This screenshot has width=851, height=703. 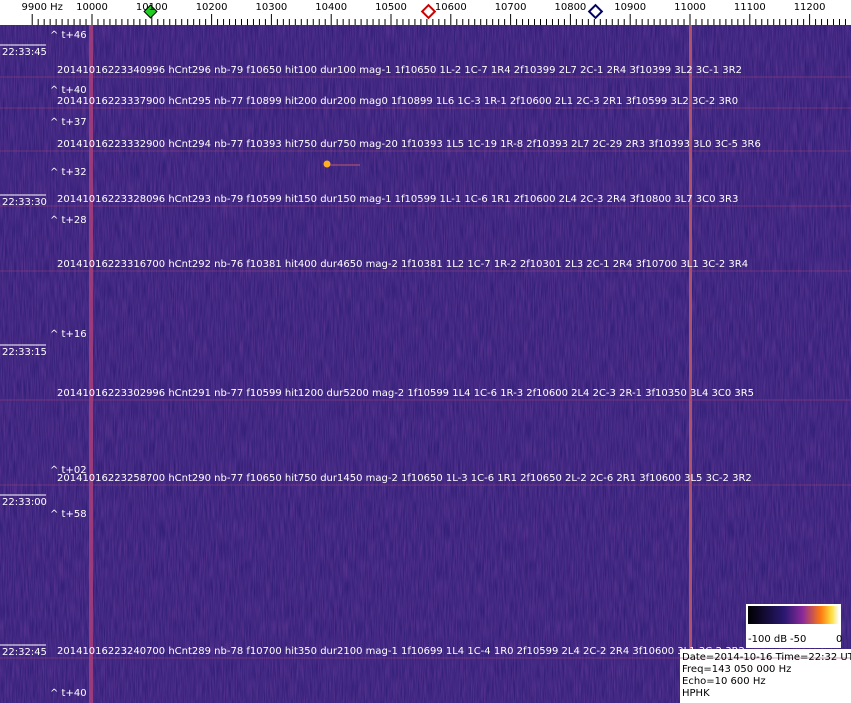 I want to click on time-marker: ^ t+02, so click(x=68, y=470).